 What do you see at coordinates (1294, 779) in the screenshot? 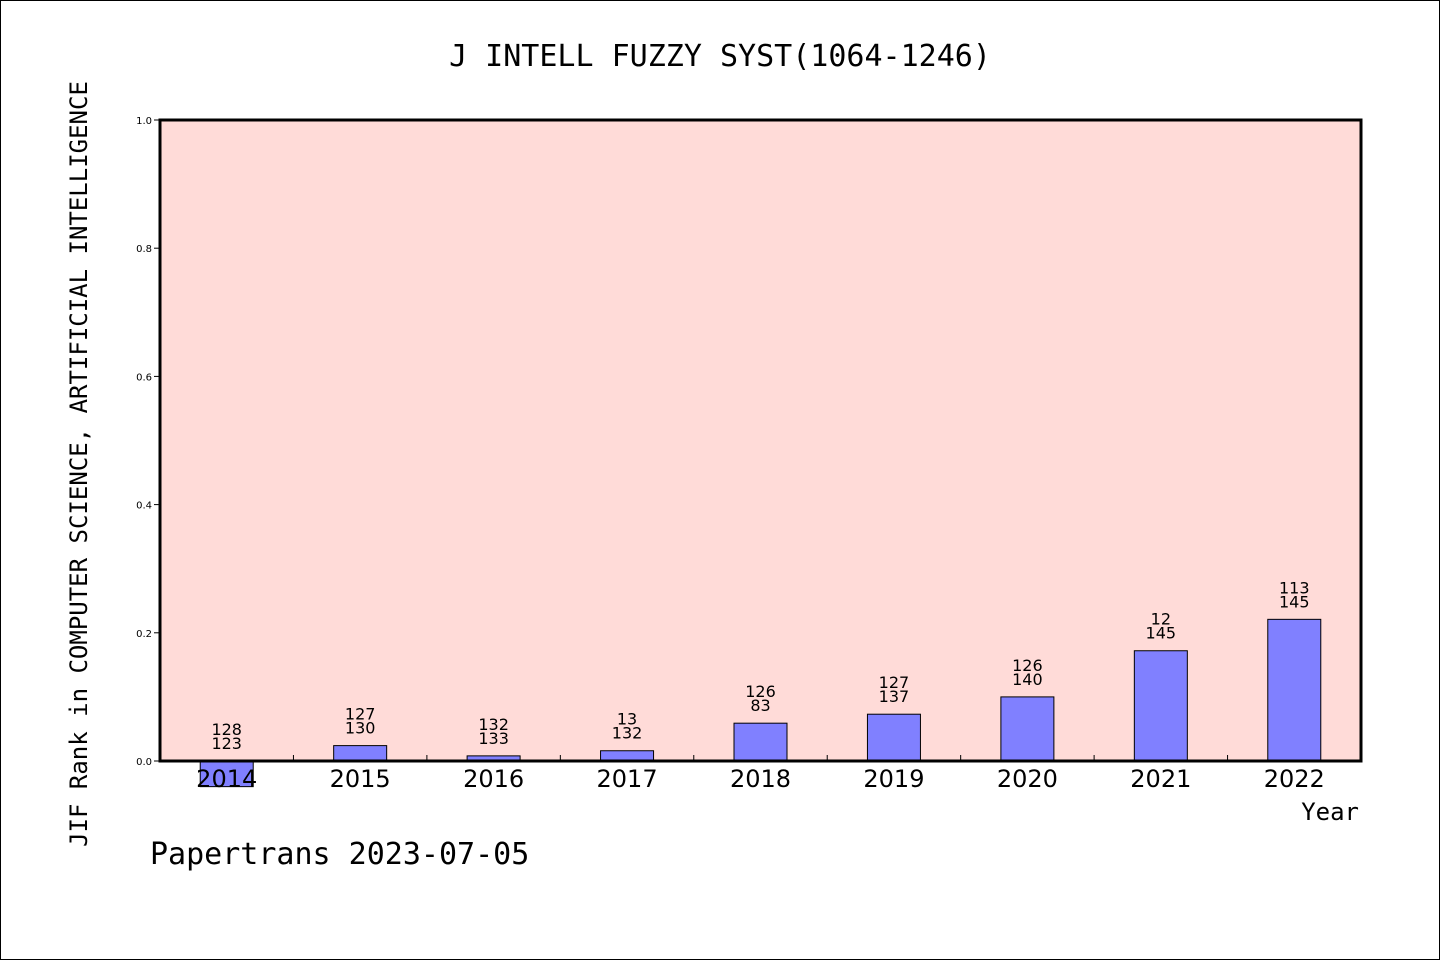
I see `x-tick-label: 2022` at bounding box center [1294, 779].